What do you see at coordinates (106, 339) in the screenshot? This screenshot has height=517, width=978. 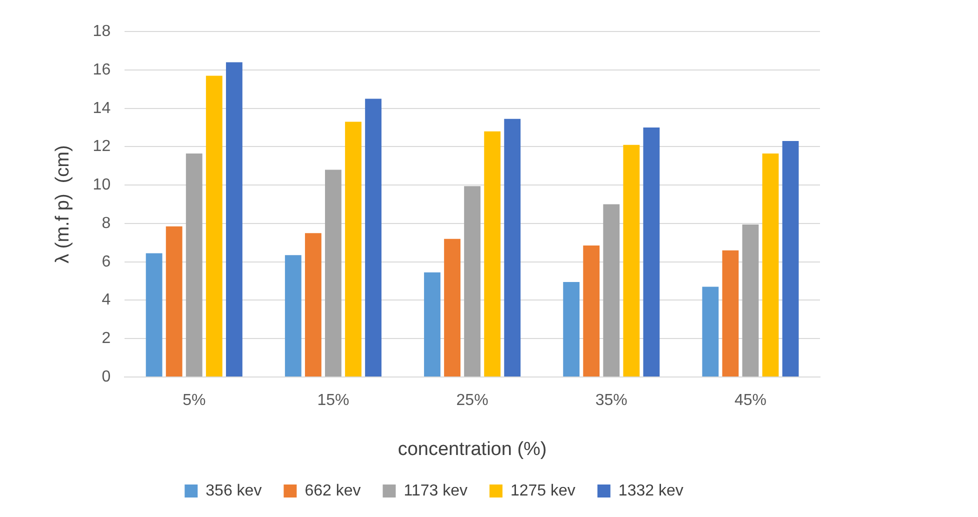 I see `y-tick-label: 2` at bounding box center [106, 339].